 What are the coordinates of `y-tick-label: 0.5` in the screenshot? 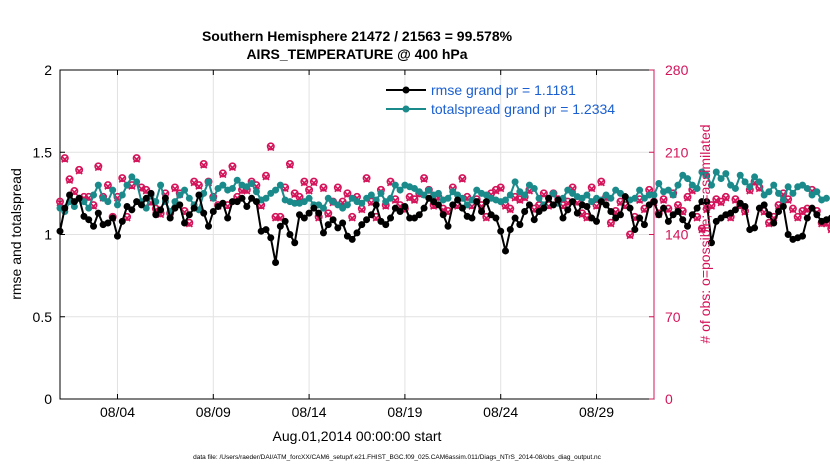 It's located at (43, 317).